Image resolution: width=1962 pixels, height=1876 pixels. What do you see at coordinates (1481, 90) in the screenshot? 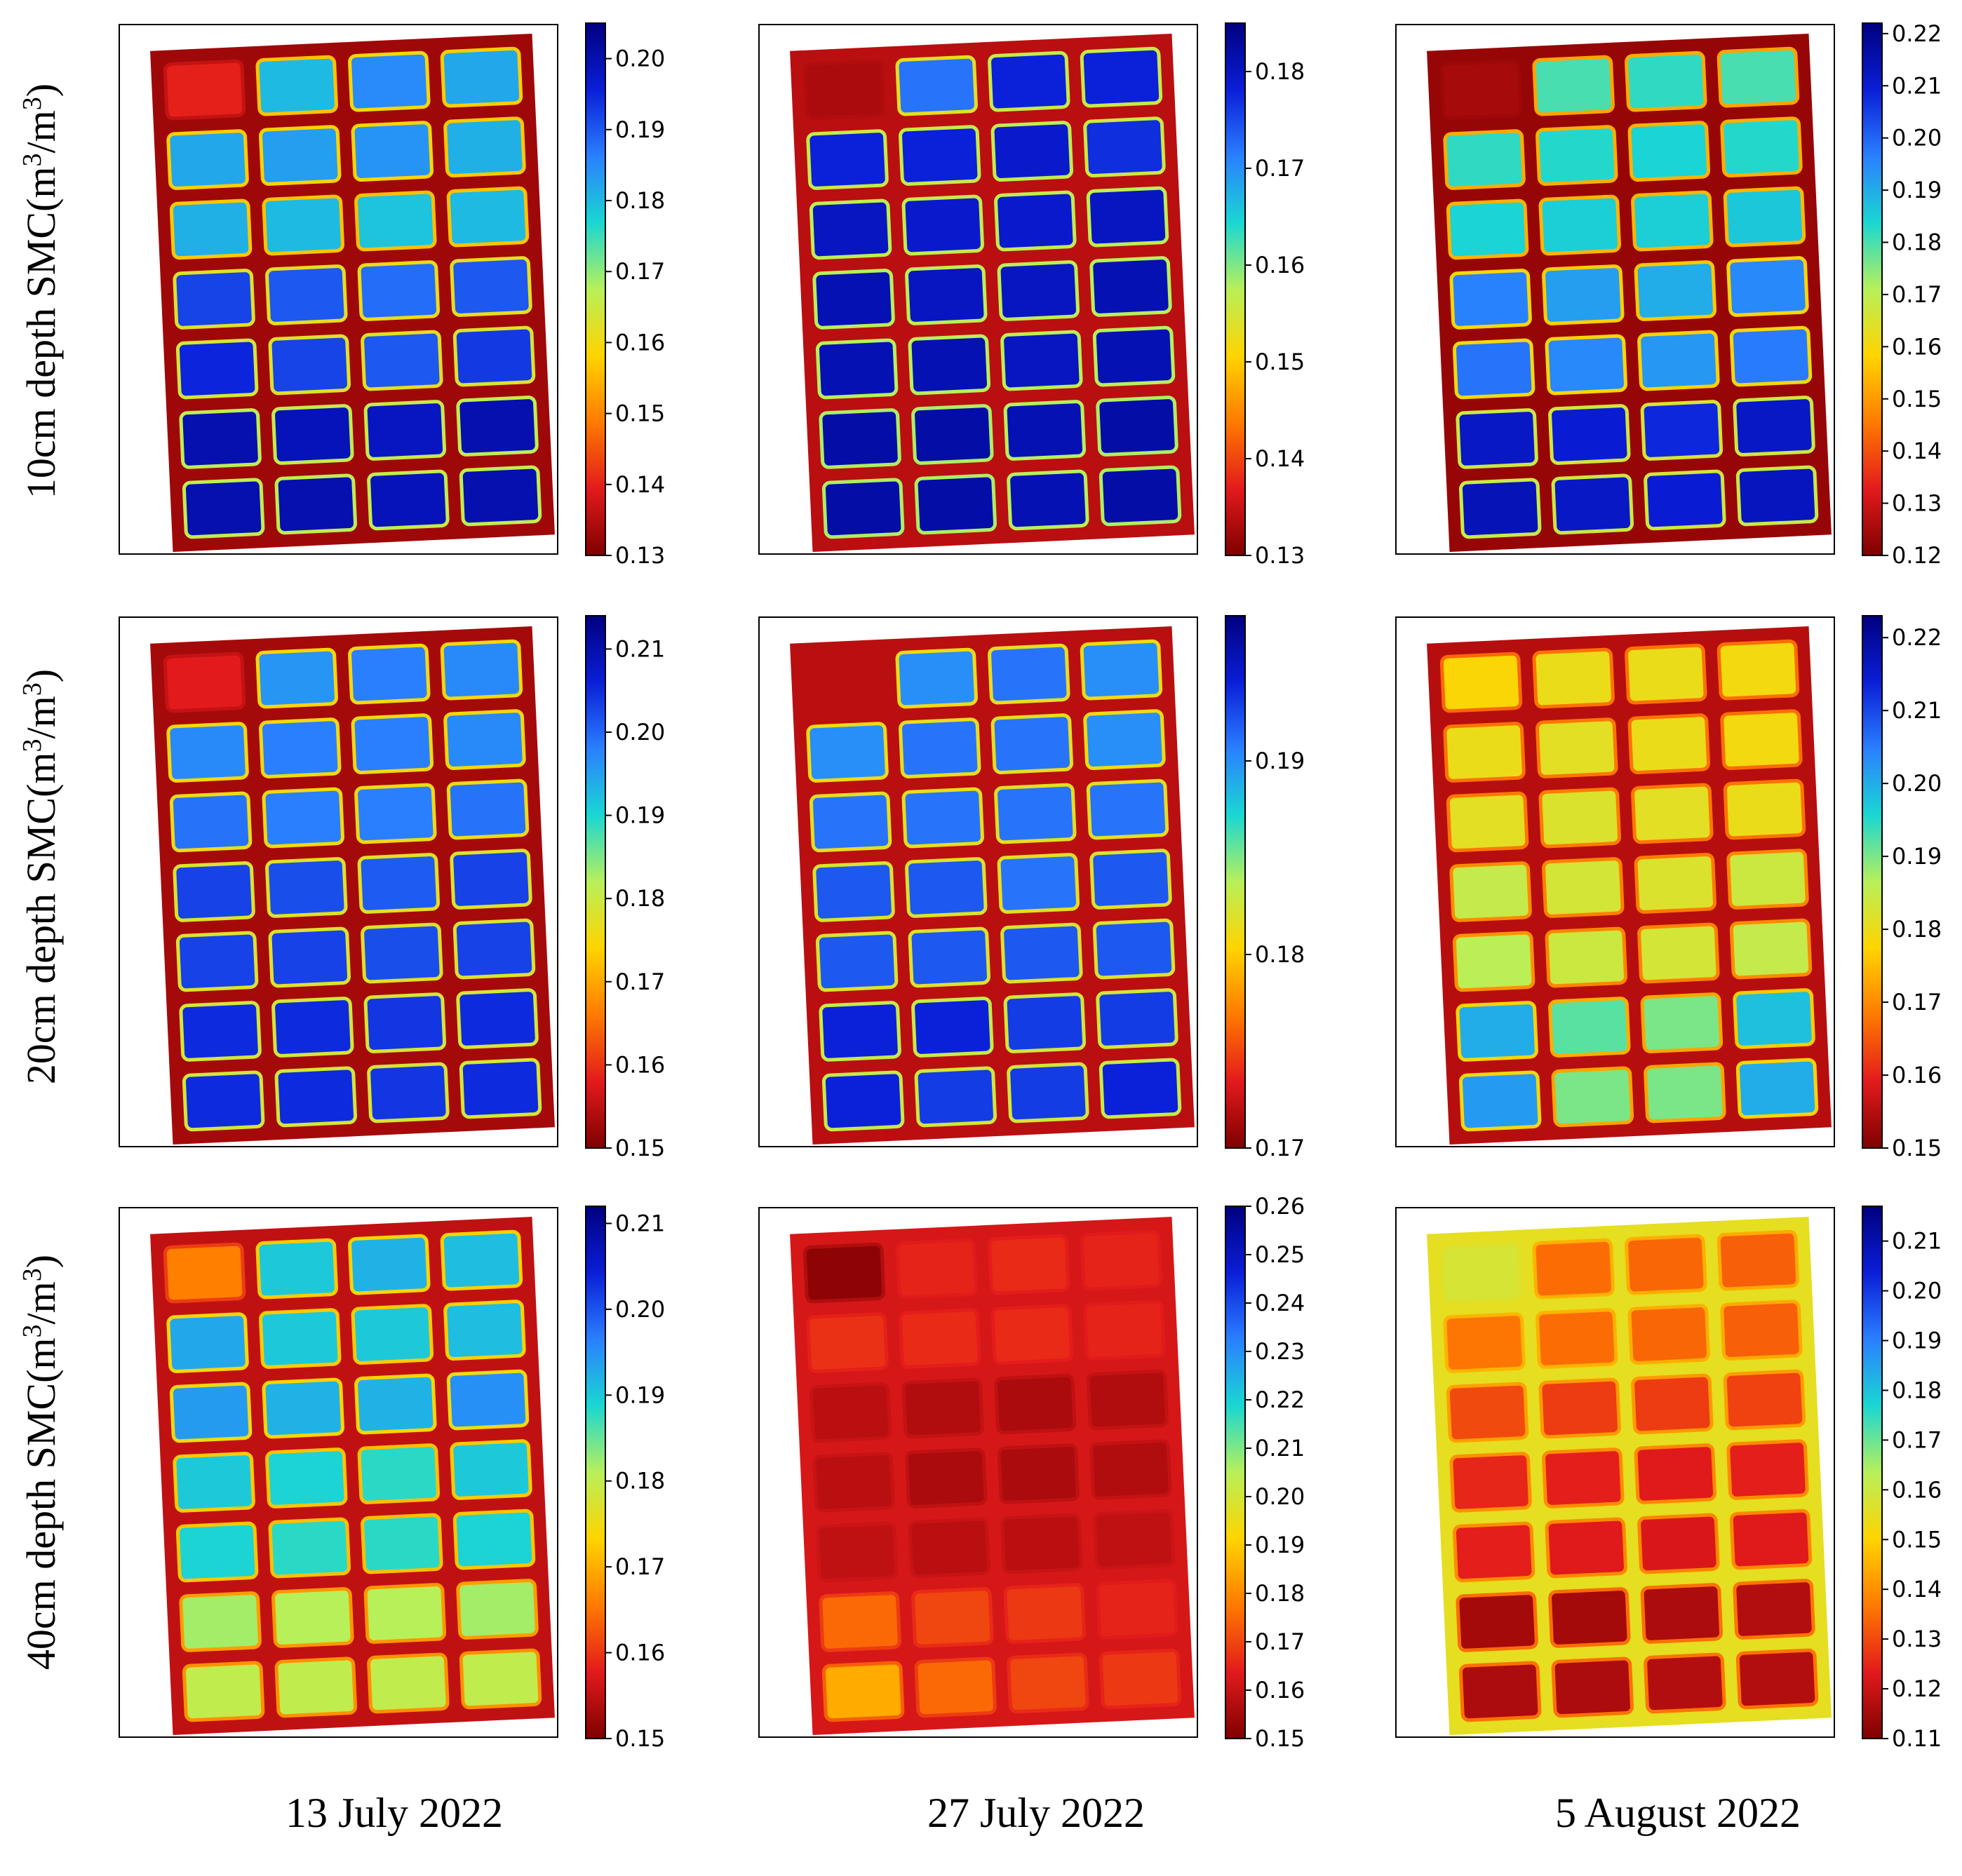
I see `plot-edge-r0-c0` at bounding box center [1481, 90].